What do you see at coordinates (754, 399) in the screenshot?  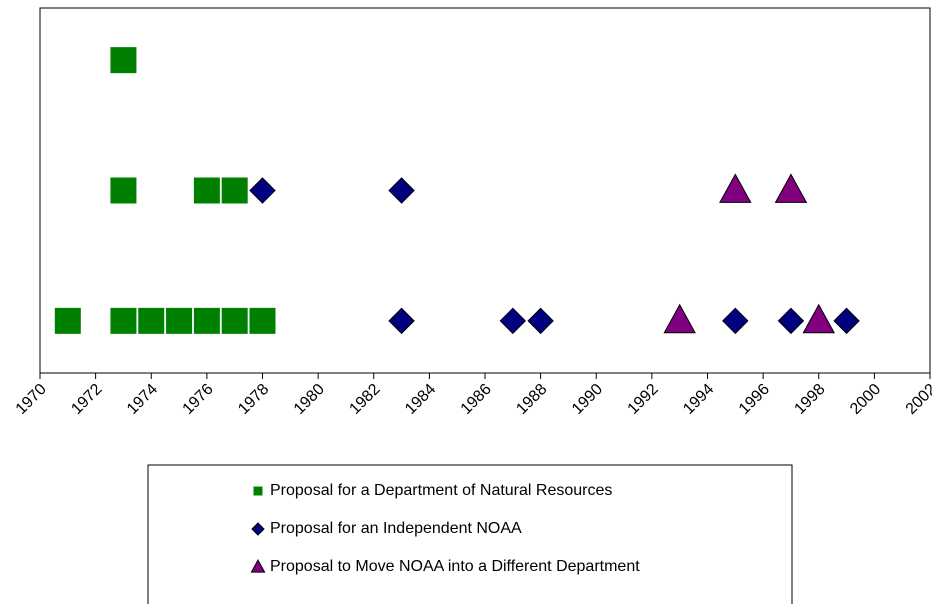 I see `x-tick-label: 1996` at bounding box center [754, 399].